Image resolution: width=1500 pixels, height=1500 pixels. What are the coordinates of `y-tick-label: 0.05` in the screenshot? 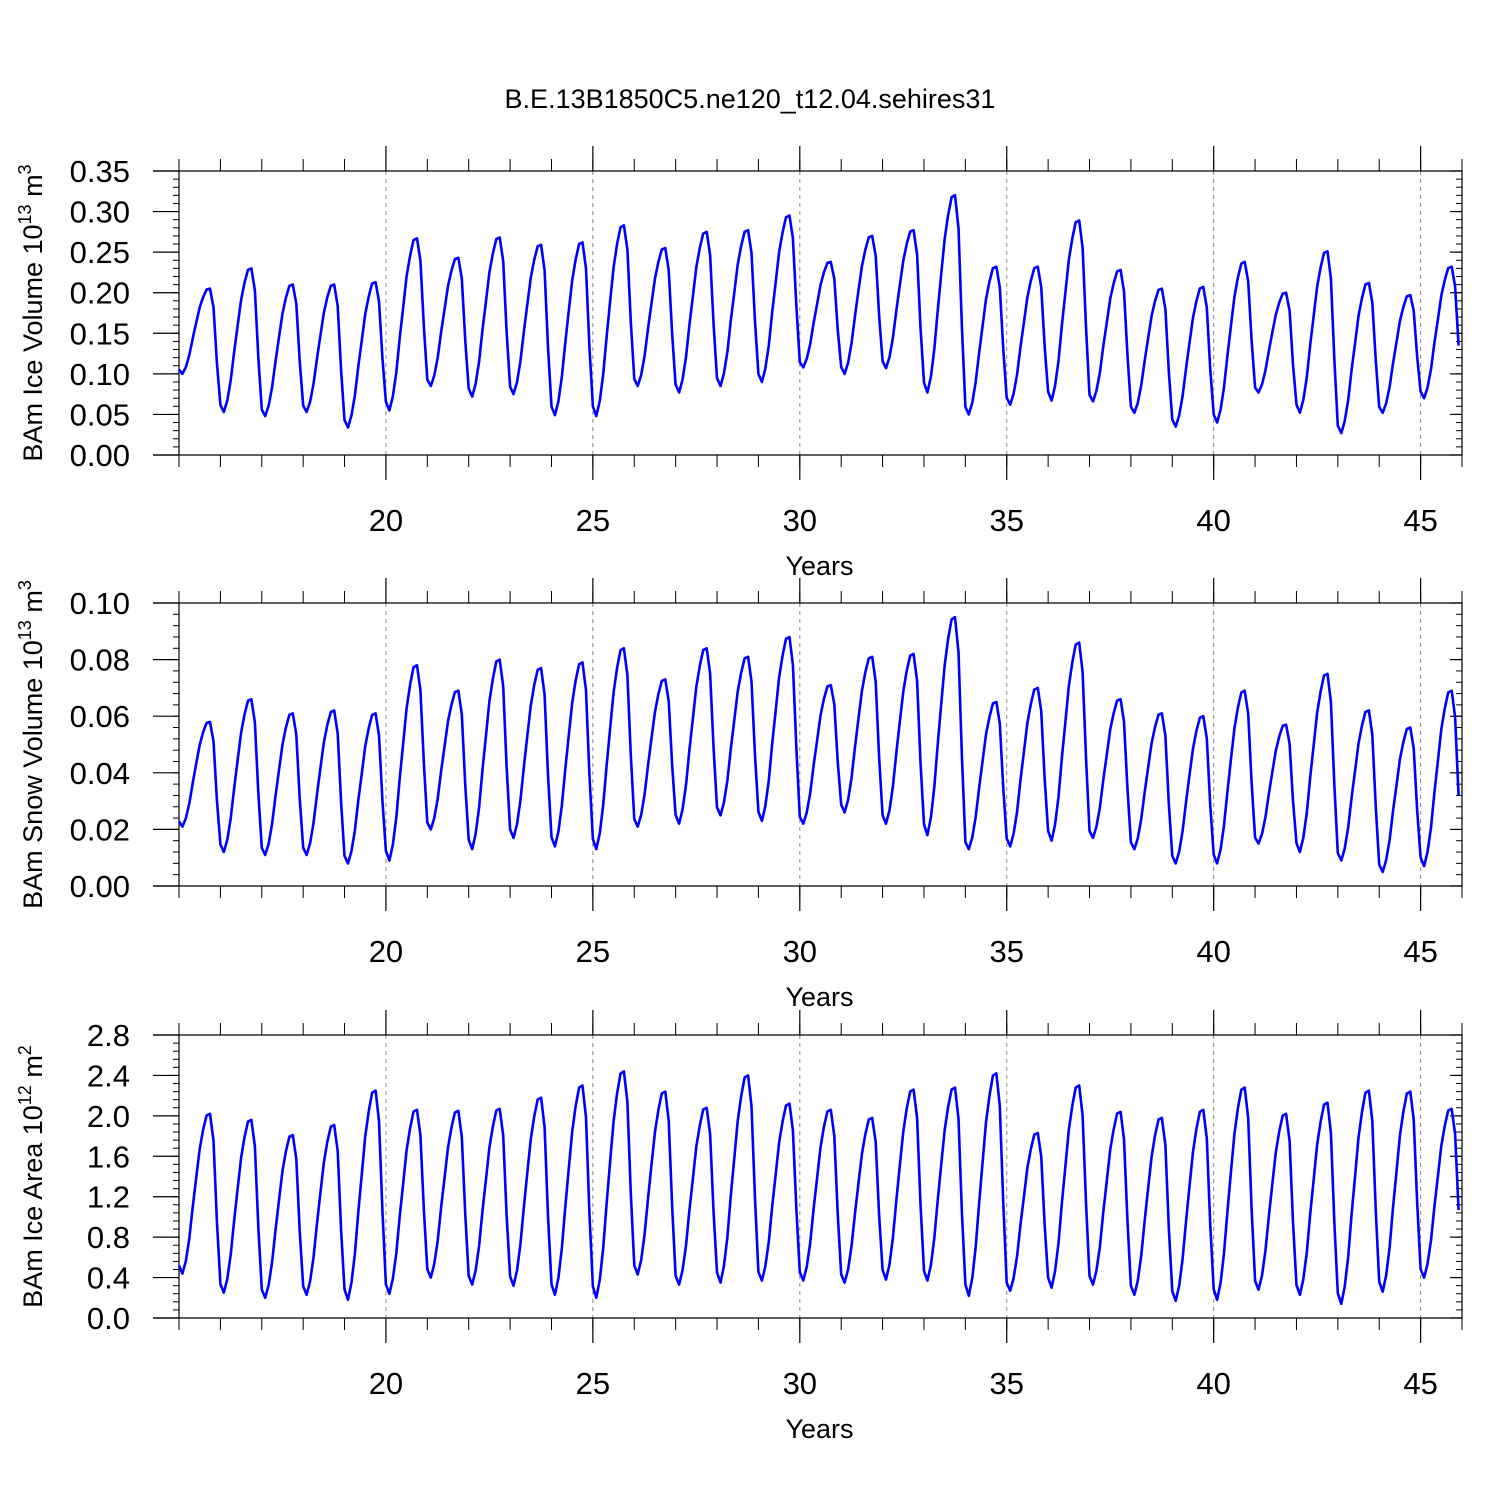 It's located at (100, 414).